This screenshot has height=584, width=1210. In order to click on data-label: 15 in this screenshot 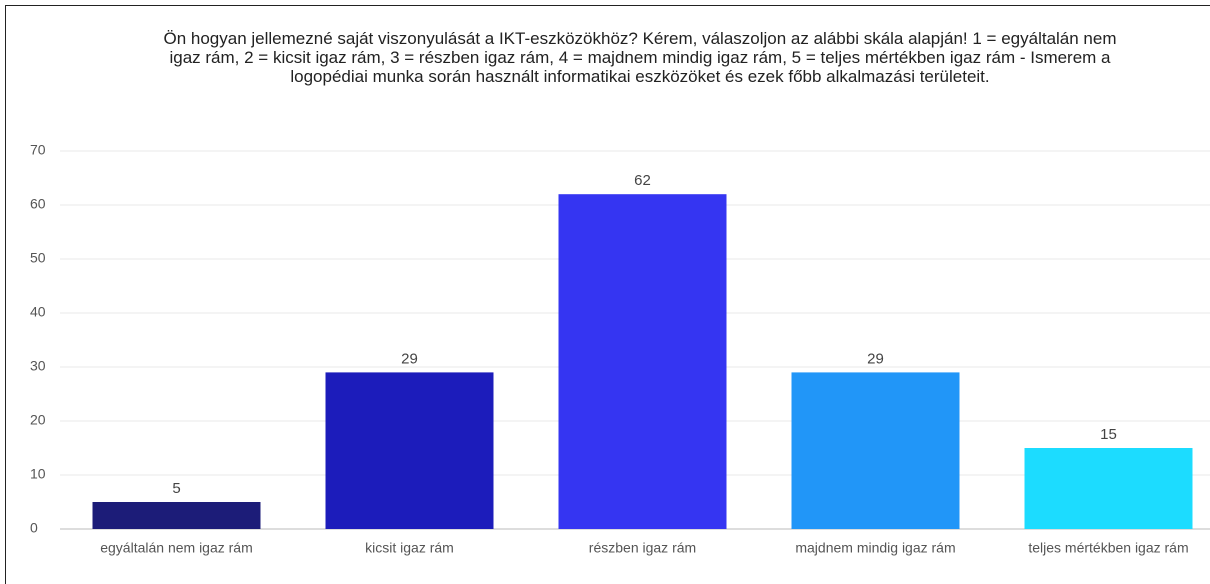, I will do `click(1108, 434)`.